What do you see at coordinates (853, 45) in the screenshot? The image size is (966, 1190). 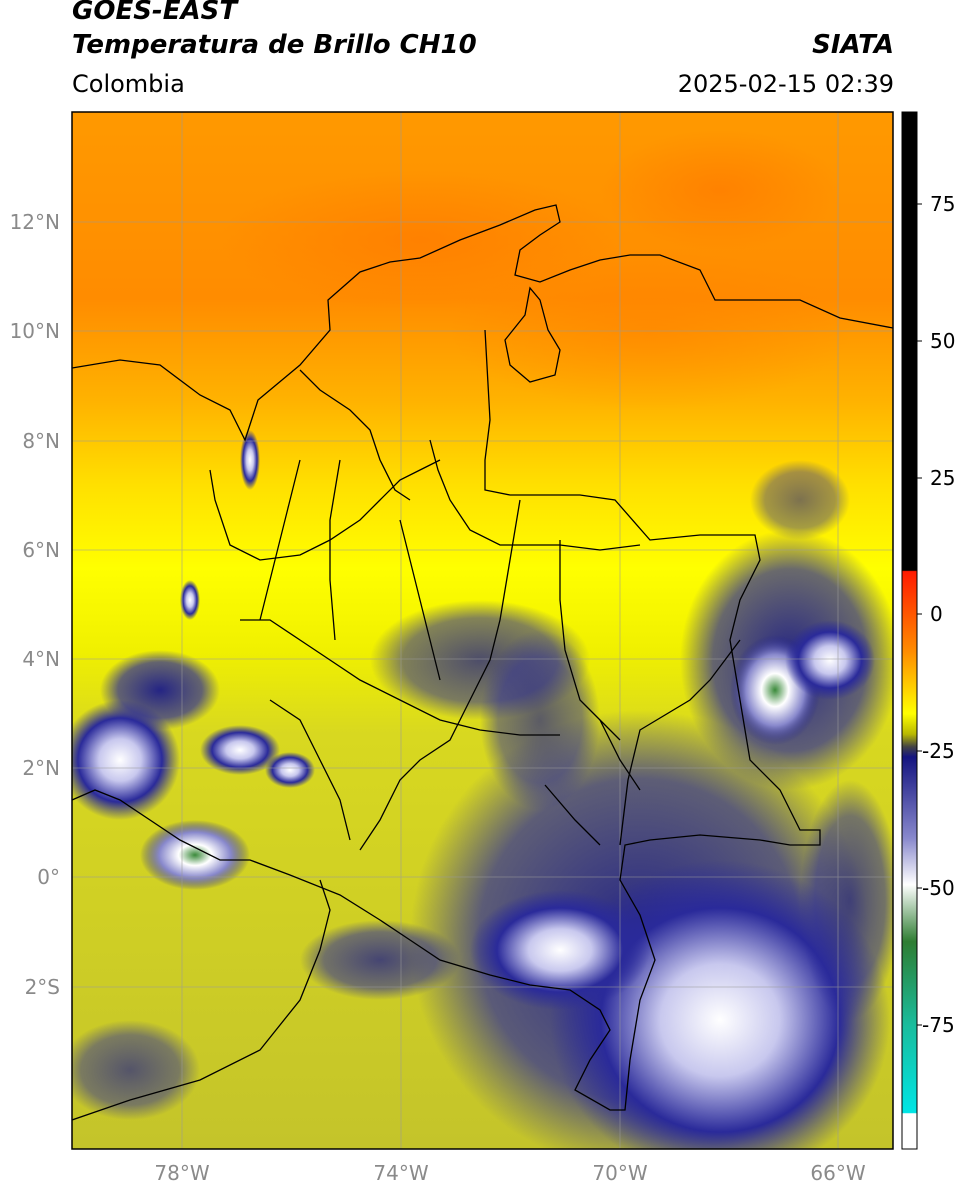 I see `source-label: SIATA` at bounding box center [853, 45].